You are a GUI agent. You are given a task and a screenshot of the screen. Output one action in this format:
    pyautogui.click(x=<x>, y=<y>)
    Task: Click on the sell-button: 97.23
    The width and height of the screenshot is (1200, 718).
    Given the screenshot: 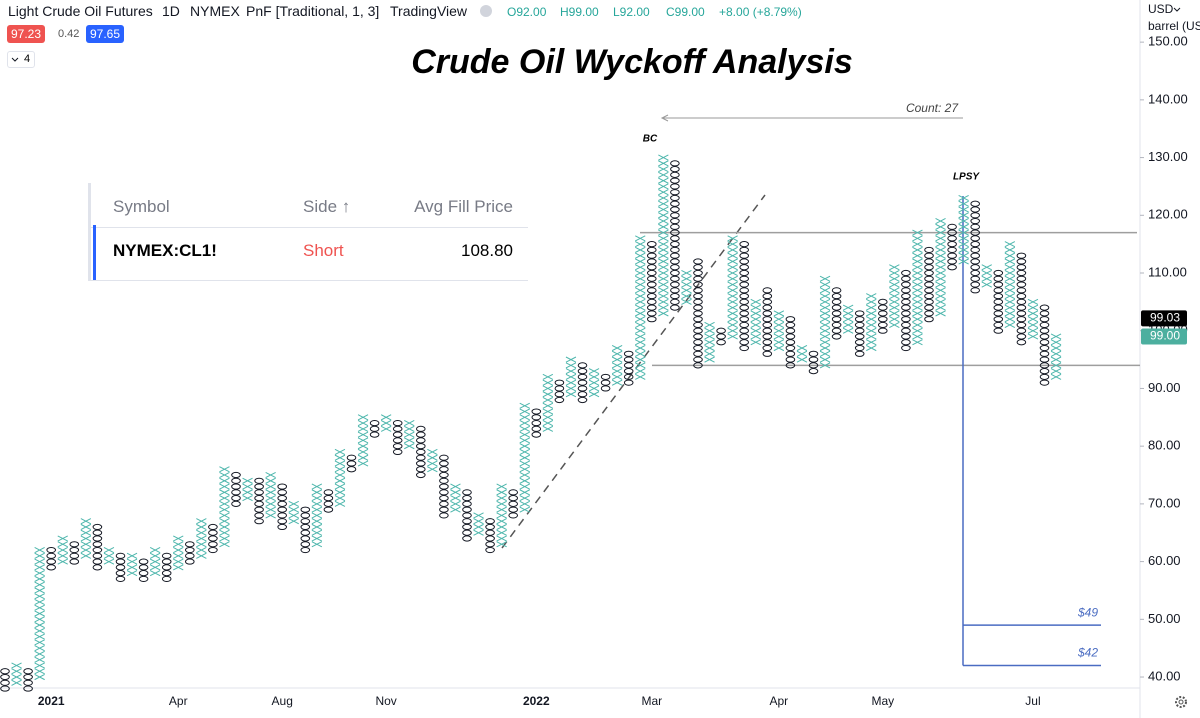 What is the action you would take?
    pyautogui.click(x=26, y=34)
    